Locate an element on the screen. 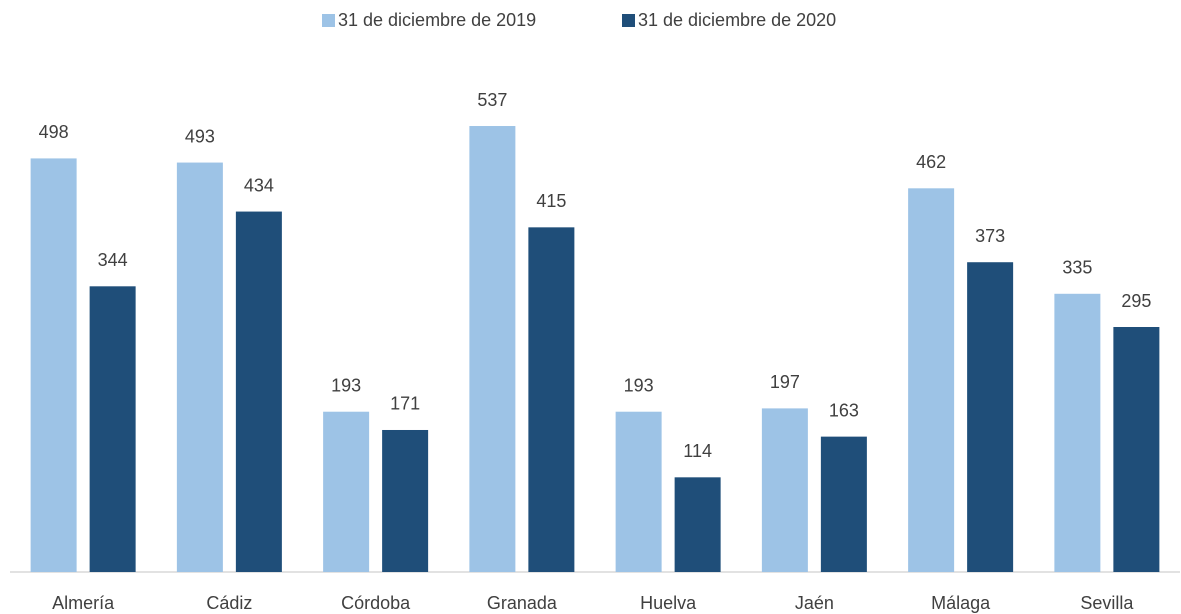 The image size is (1181, 614). data-label: 335 is located at coordinates (1077, 268).